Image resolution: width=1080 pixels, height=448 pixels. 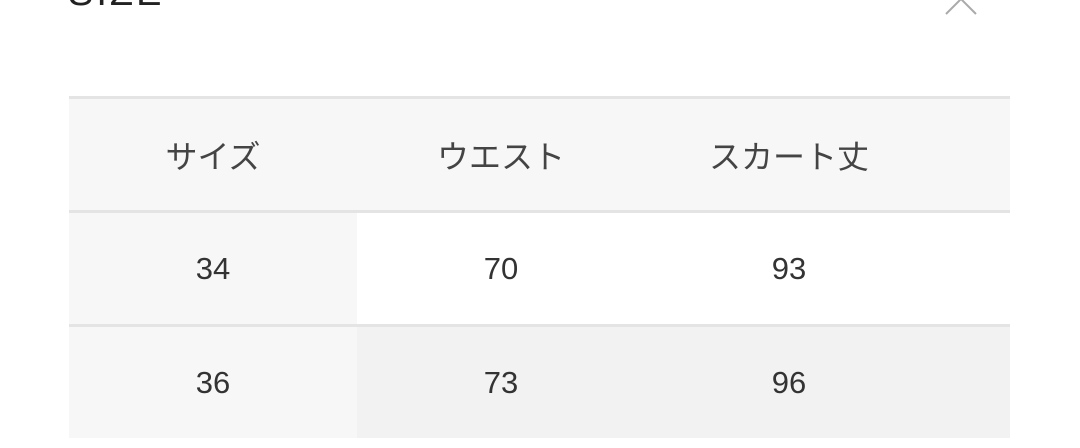 What do you see at coordinates (116, 6) in the screenshot?
I see `modal-title: SIZE` at bounding box center [116, 6].